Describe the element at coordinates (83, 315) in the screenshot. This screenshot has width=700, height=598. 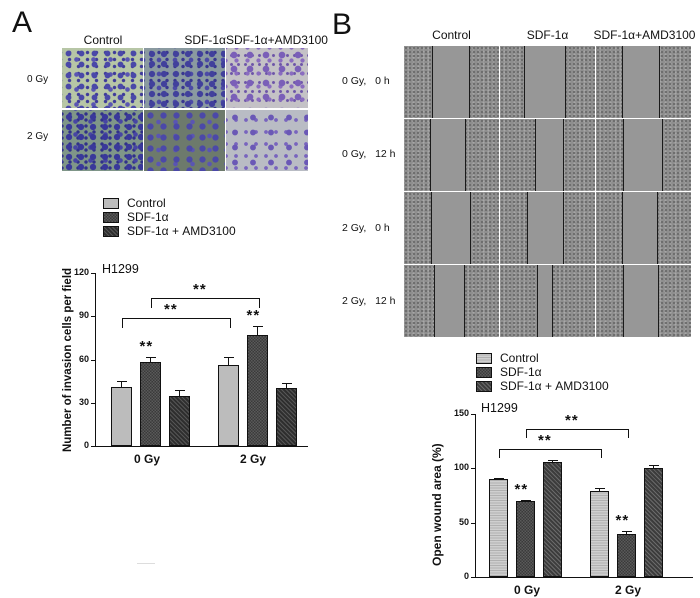
I see `y-tick-label: 90` at that location.